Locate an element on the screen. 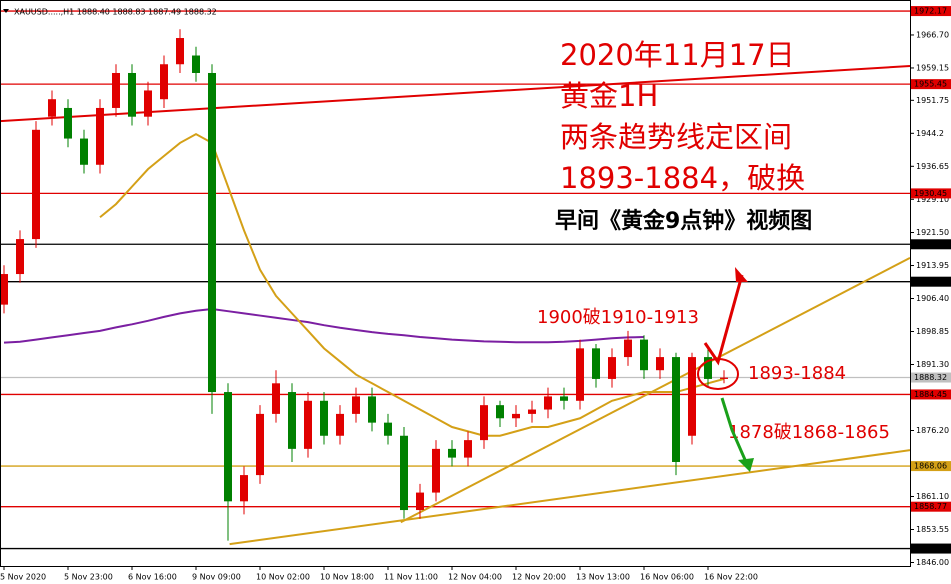 The image size is (951, 584). lower-note: 1878破1868-1865 is located at coordinates (809, 432).